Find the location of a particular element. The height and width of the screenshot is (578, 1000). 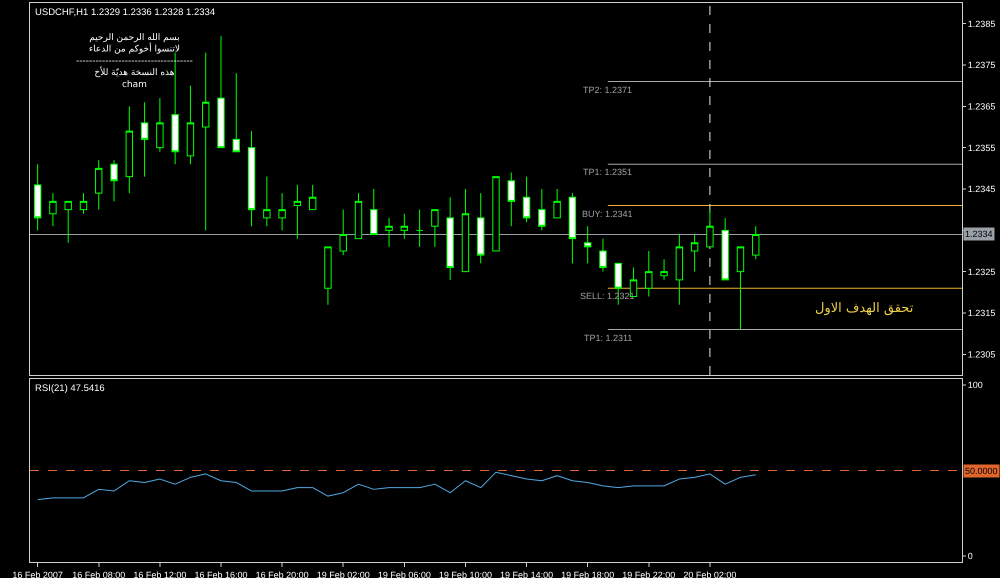

y-tick-label: 1.2315 is located at coordinates (982, 313).